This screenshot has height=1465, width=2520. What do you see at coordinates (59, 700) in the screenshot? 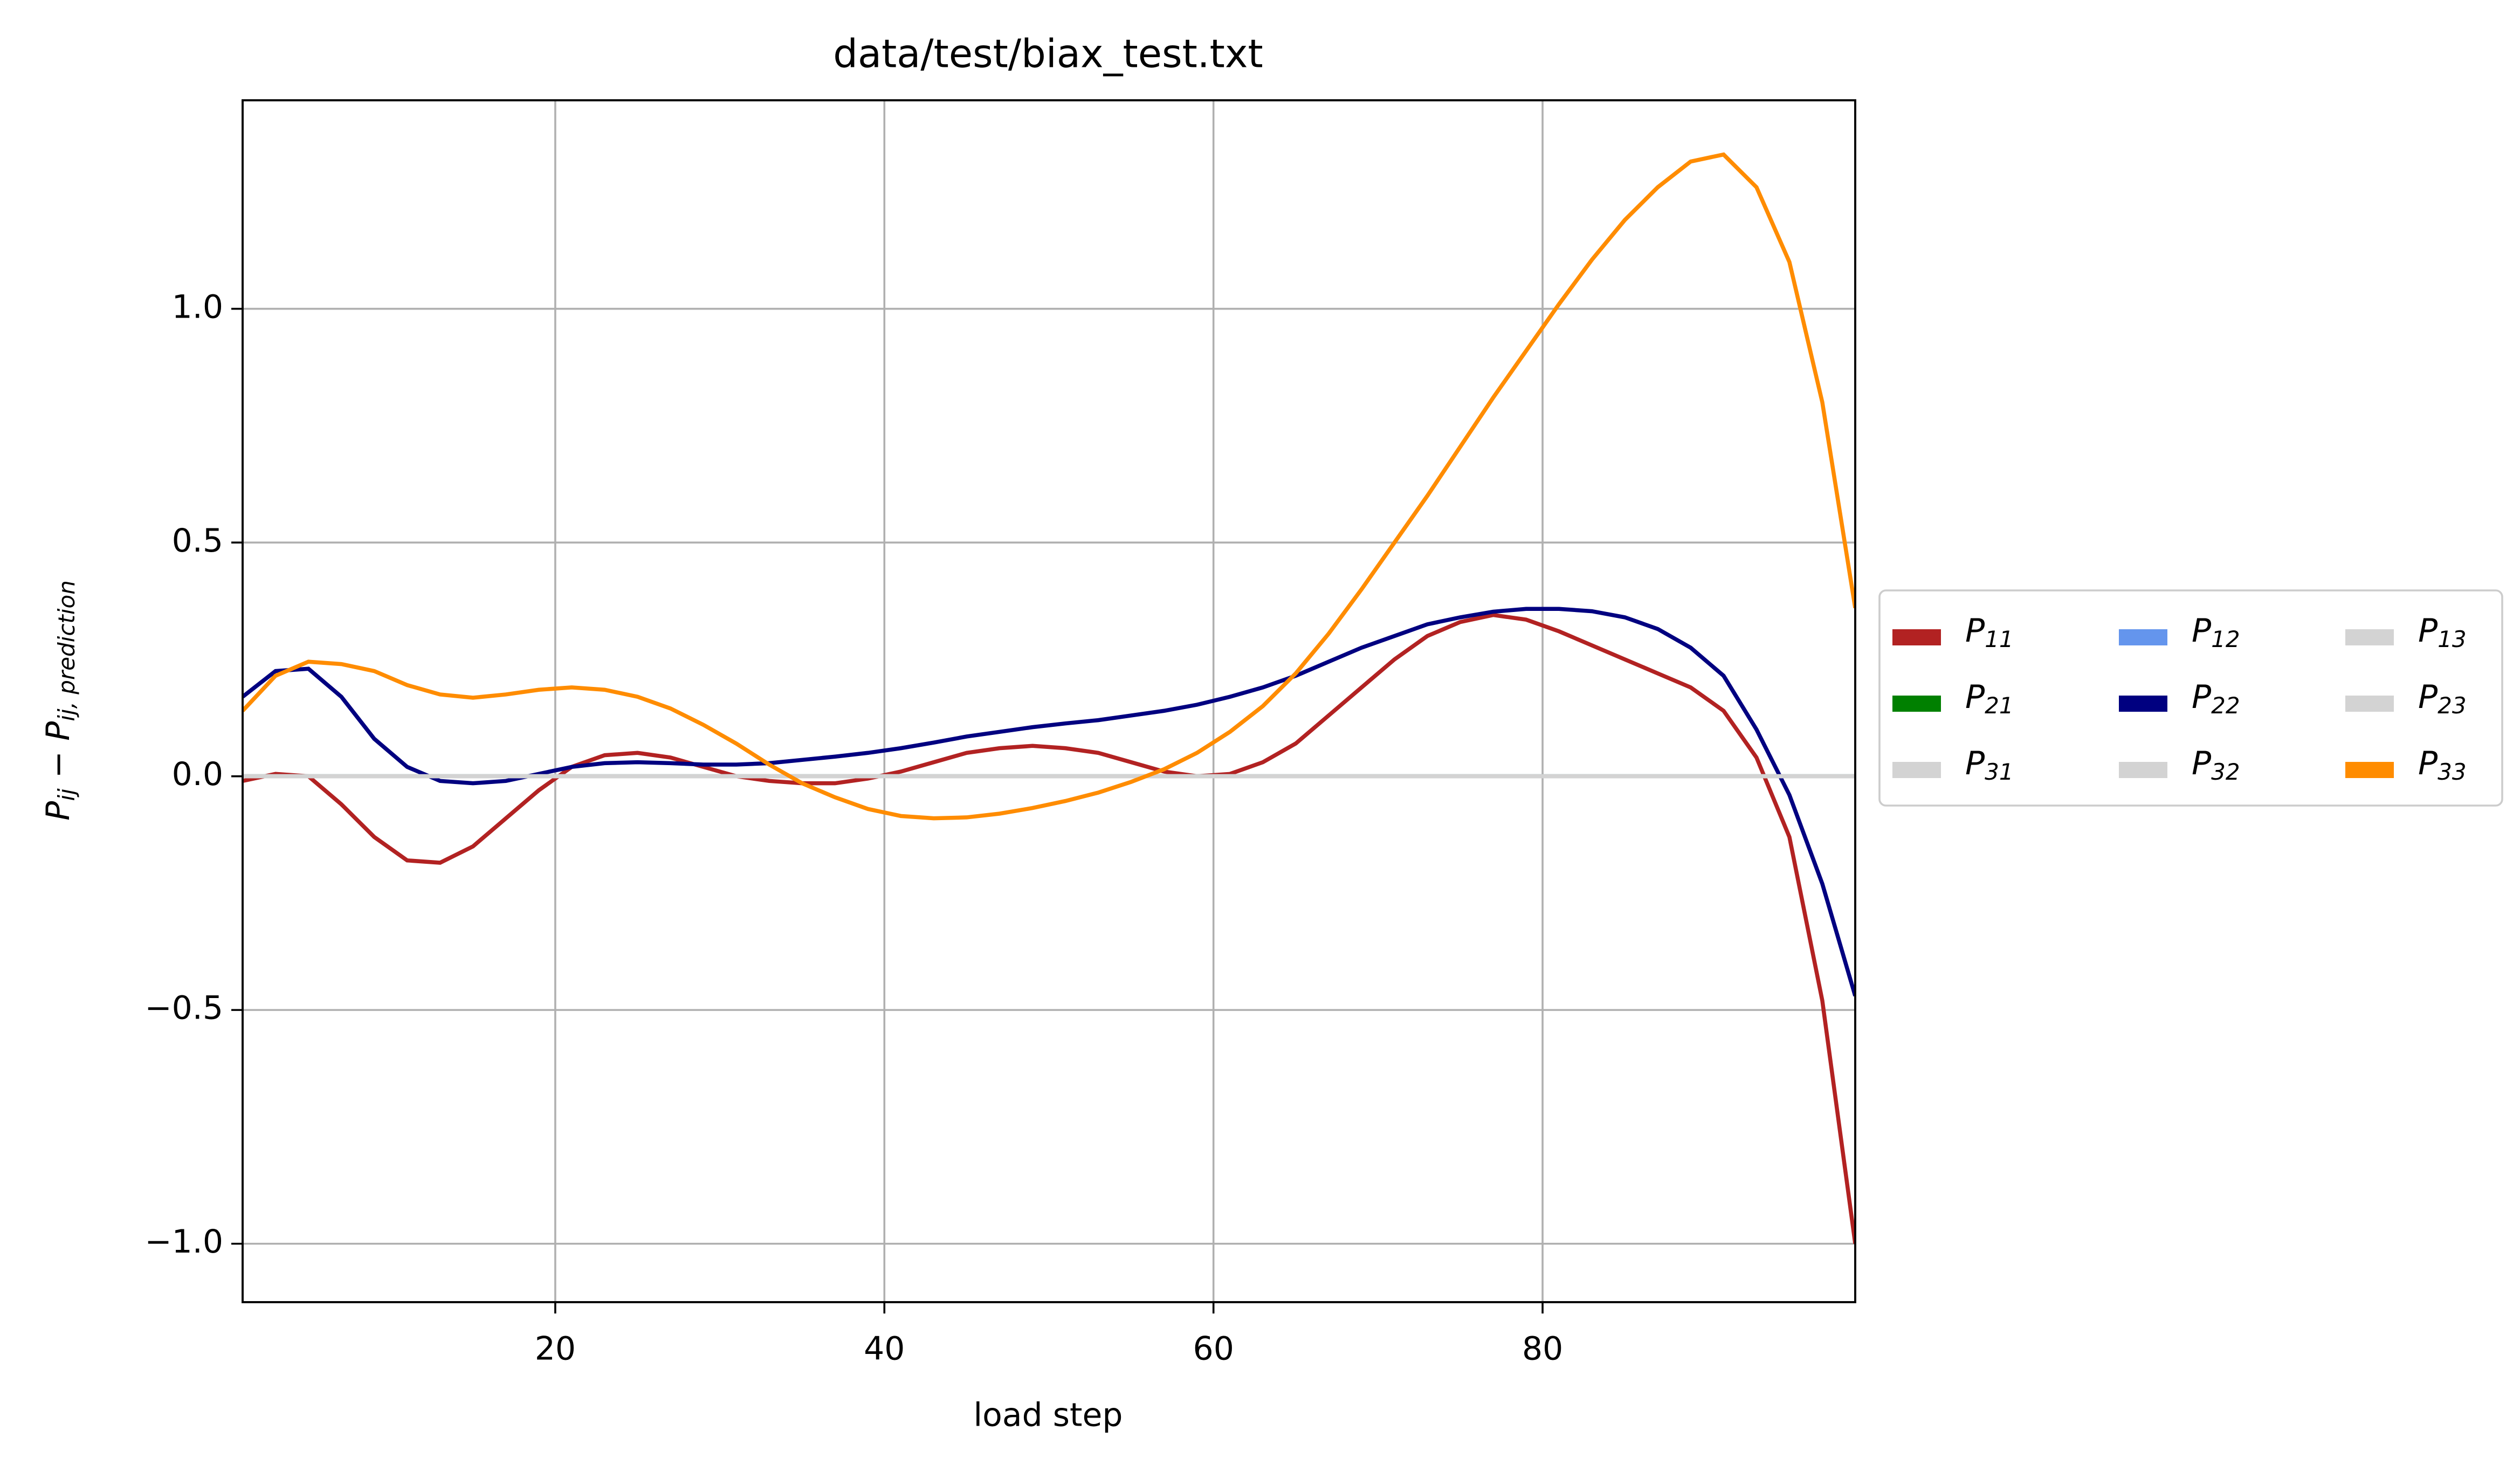
I see `y-axis-label: Pij − Pij, prediction` at bounding box center [59, 700].